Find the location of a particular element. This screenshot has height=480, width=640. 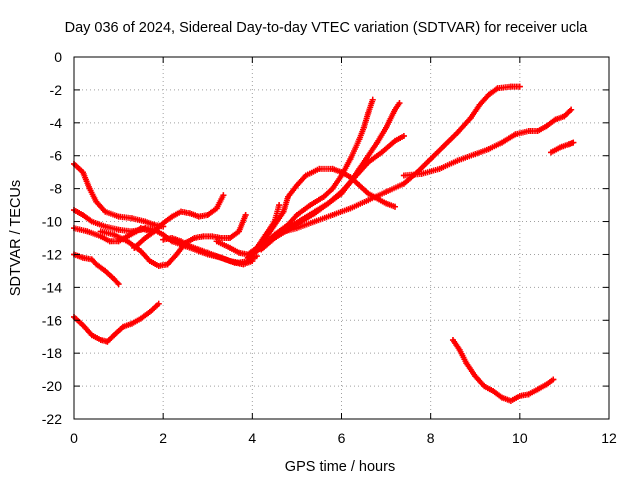

x-tick-label: 10 is located at coordinates (520, 438).